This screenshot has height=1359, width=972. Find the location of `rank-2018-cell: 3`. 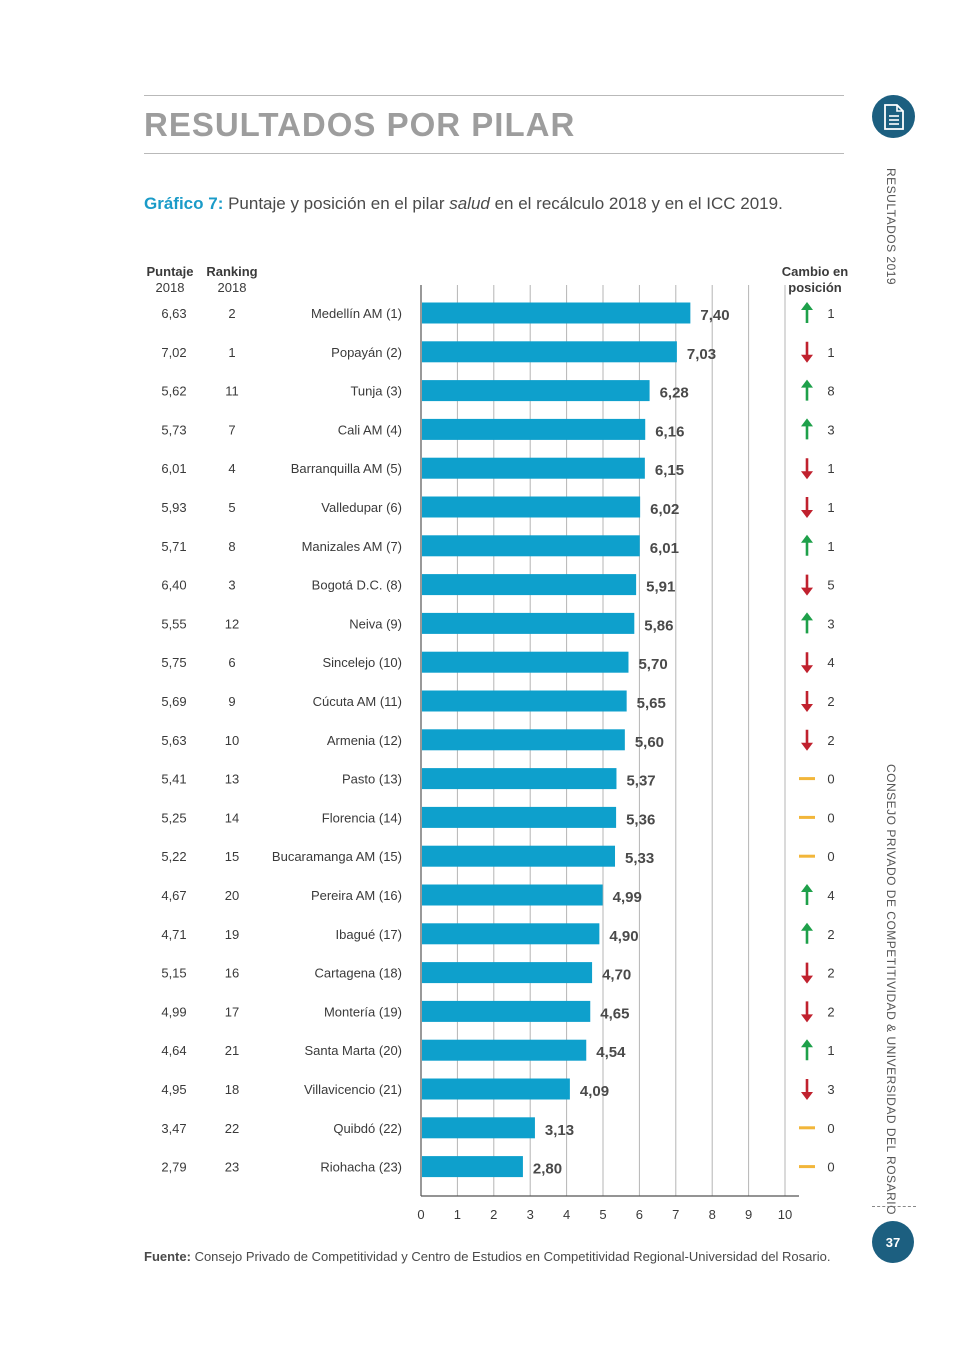

rank-2018-cell: 3 is located at coordinates (231, 585).